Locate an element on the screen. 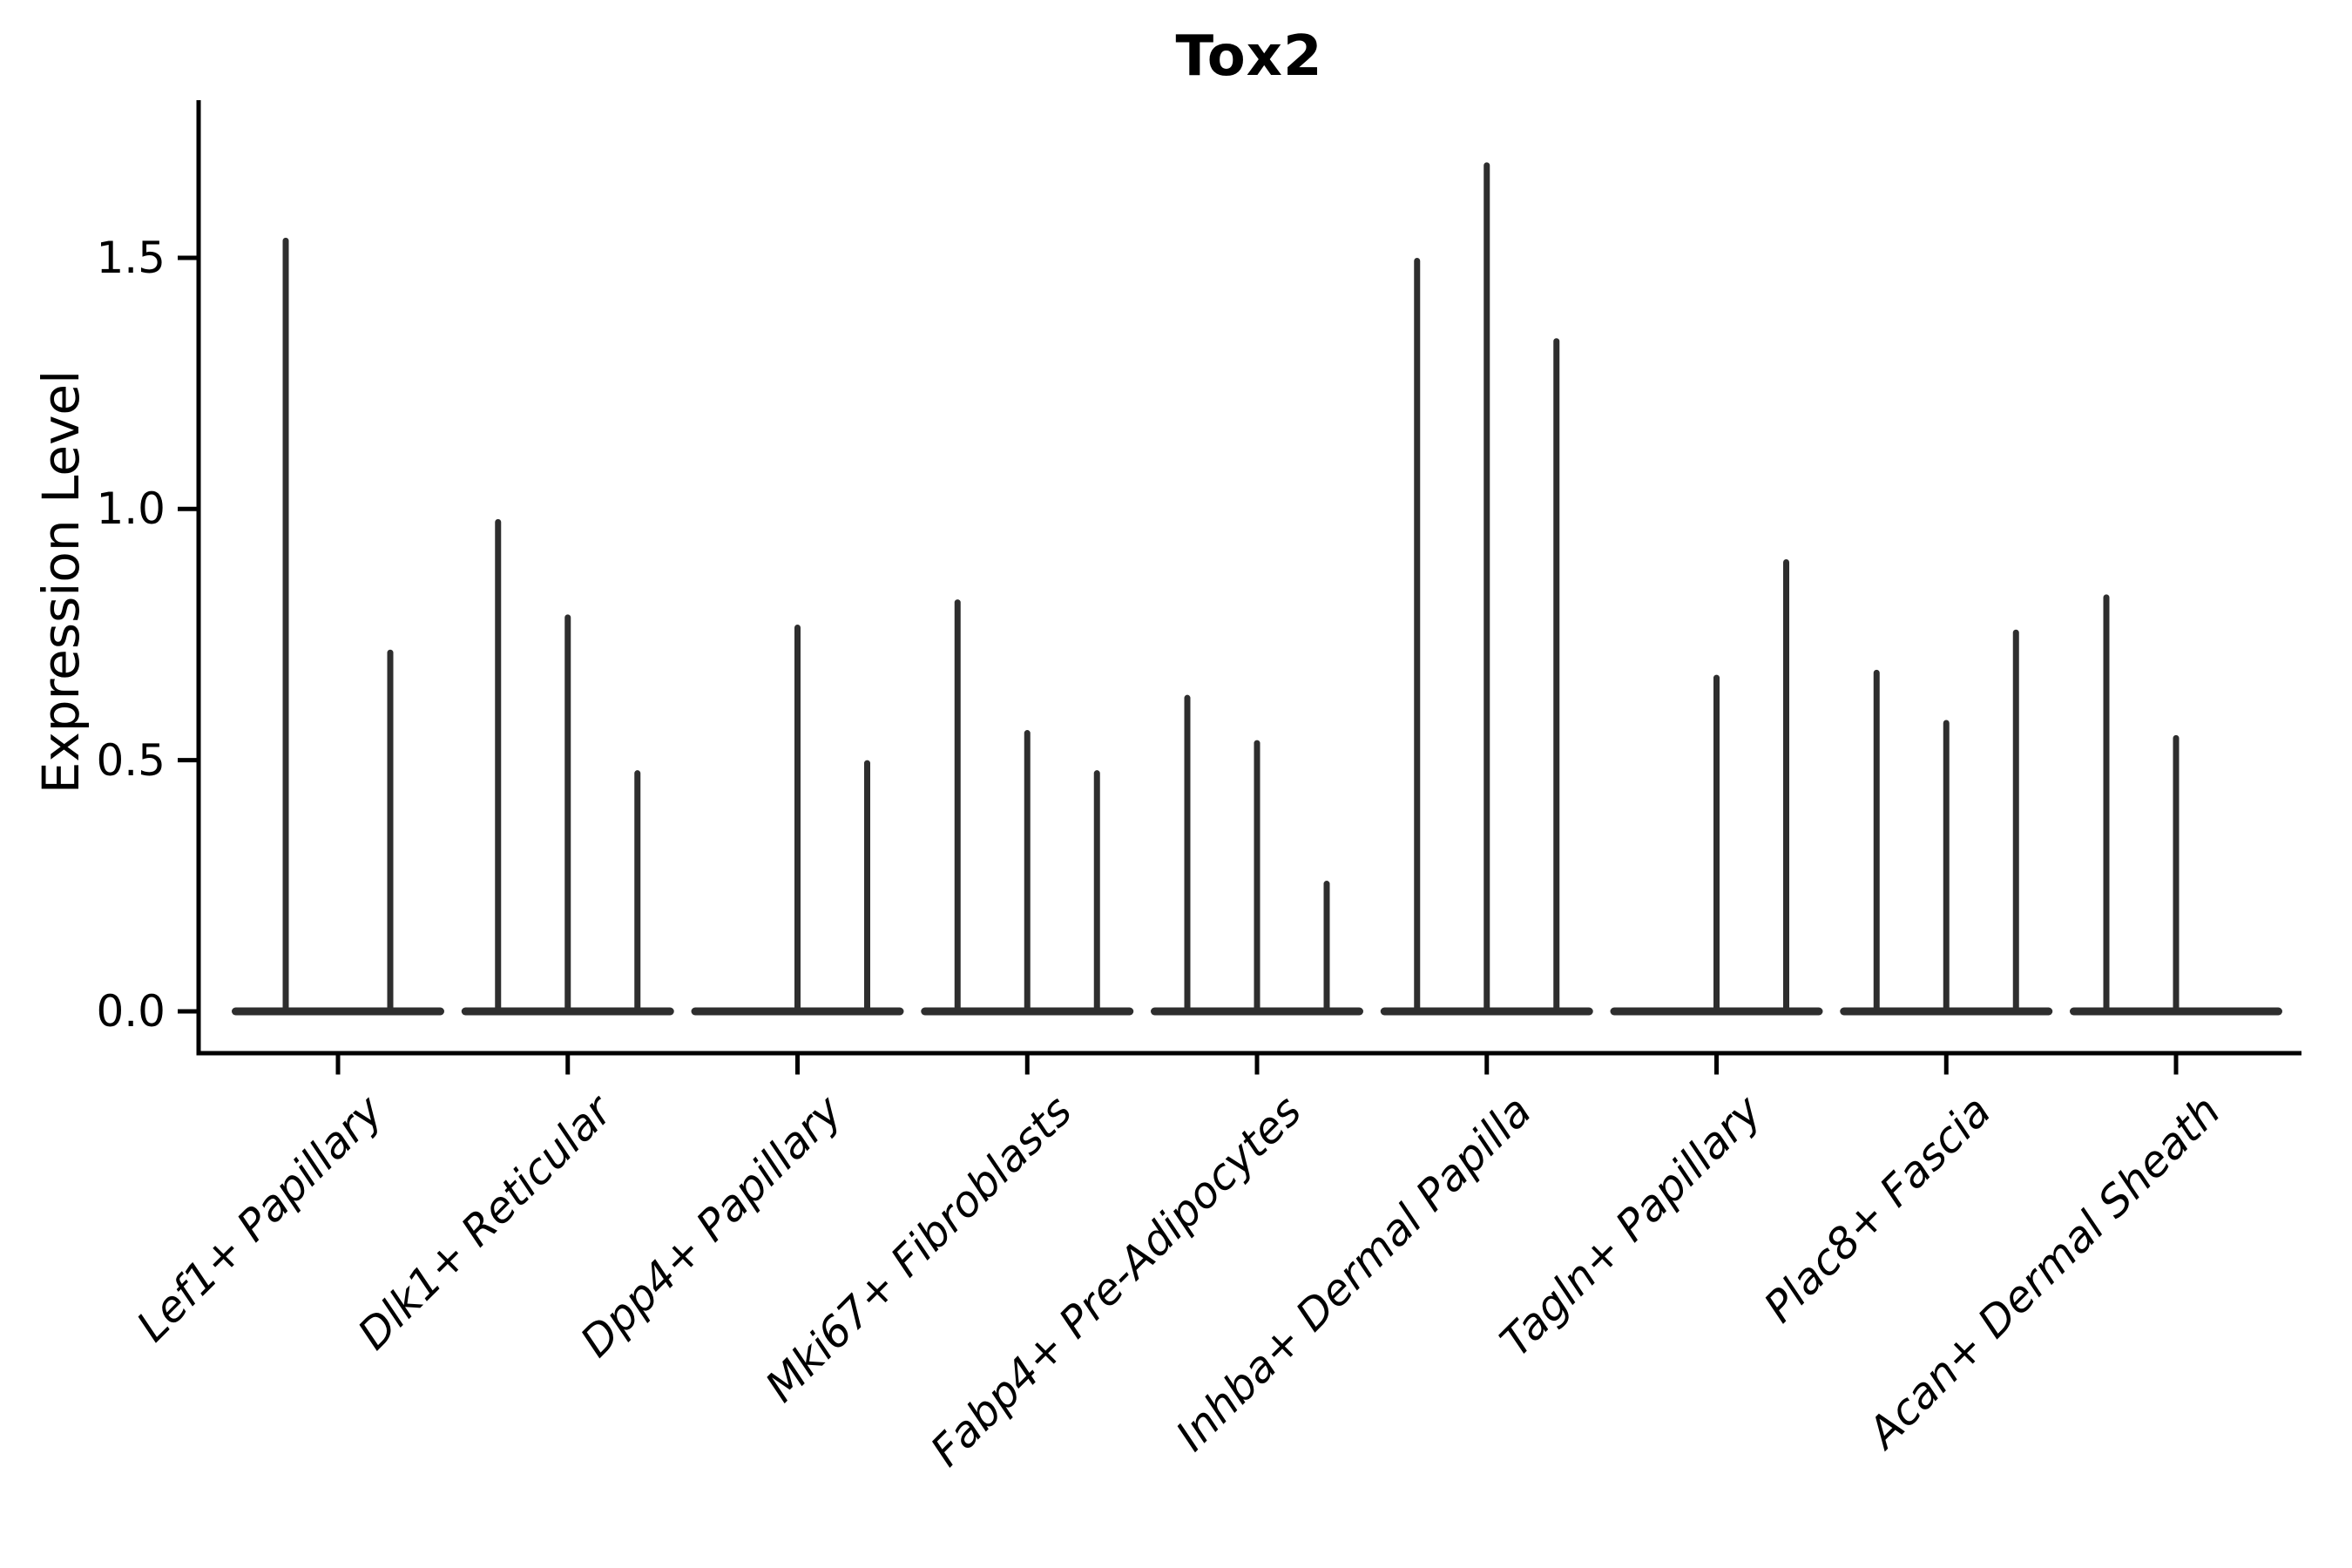 The height and width of the screenshot is (1568, 2352). y-tick-label: 0.0 is located at coordinates (131, 1012).